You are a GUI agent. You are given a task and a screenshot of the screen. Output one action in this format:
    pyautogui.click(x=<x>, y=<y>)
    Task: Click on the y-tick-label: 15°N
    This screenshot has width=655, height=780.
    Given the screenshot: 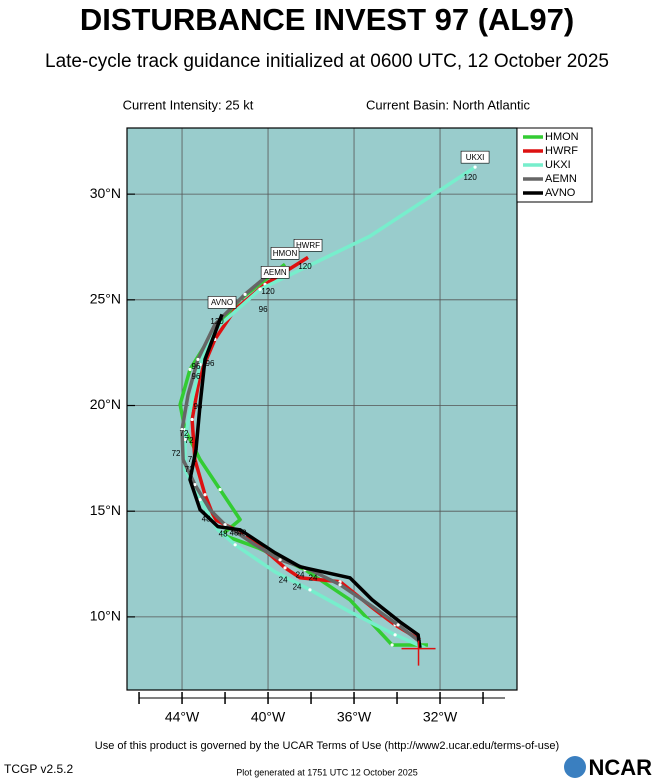 What is the action you would take?
    pyautogui.click(x=105, y=510)
    